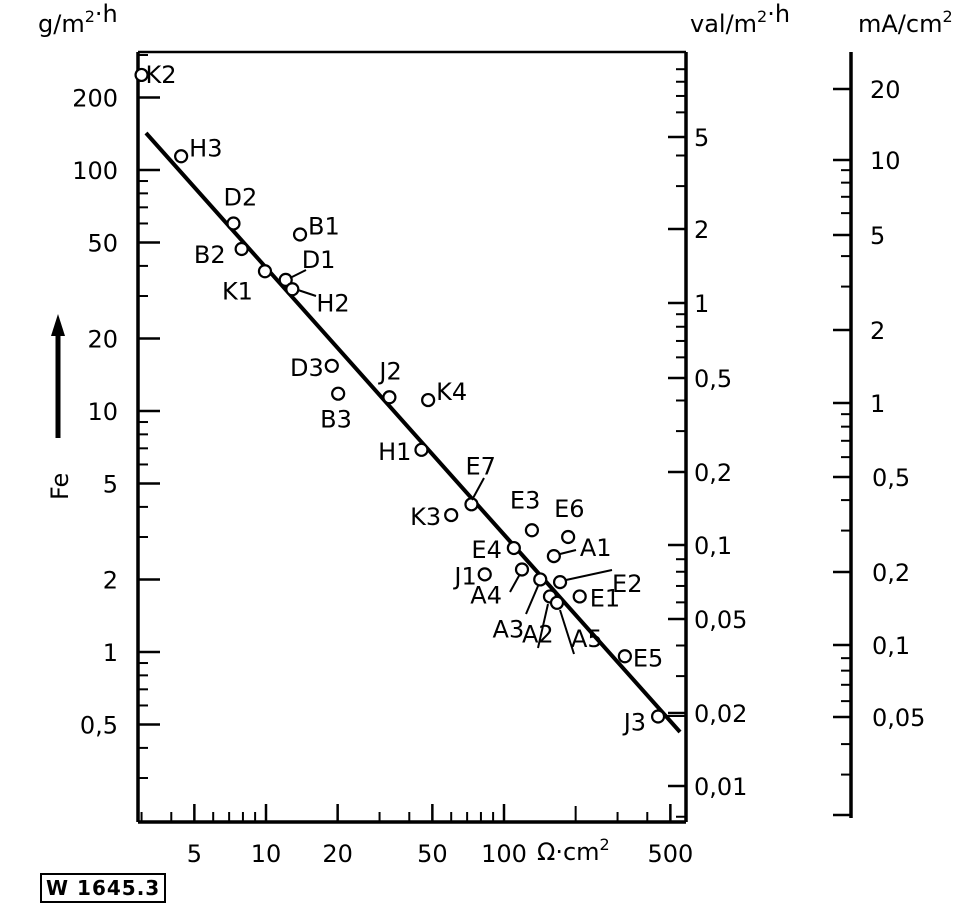  I want to click on data-point-j3: J3, so click(644, 722).